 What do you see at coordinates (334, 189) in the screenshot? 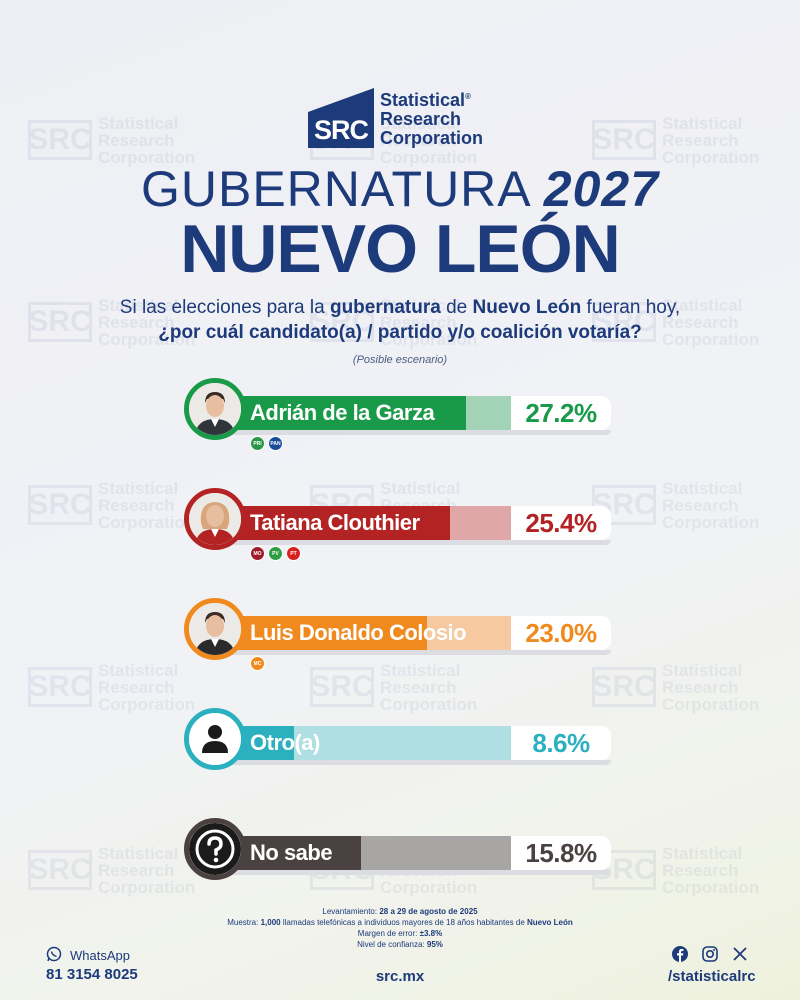
I see `title-line1: GUBERNATURA` at bounding box center [334, 189].